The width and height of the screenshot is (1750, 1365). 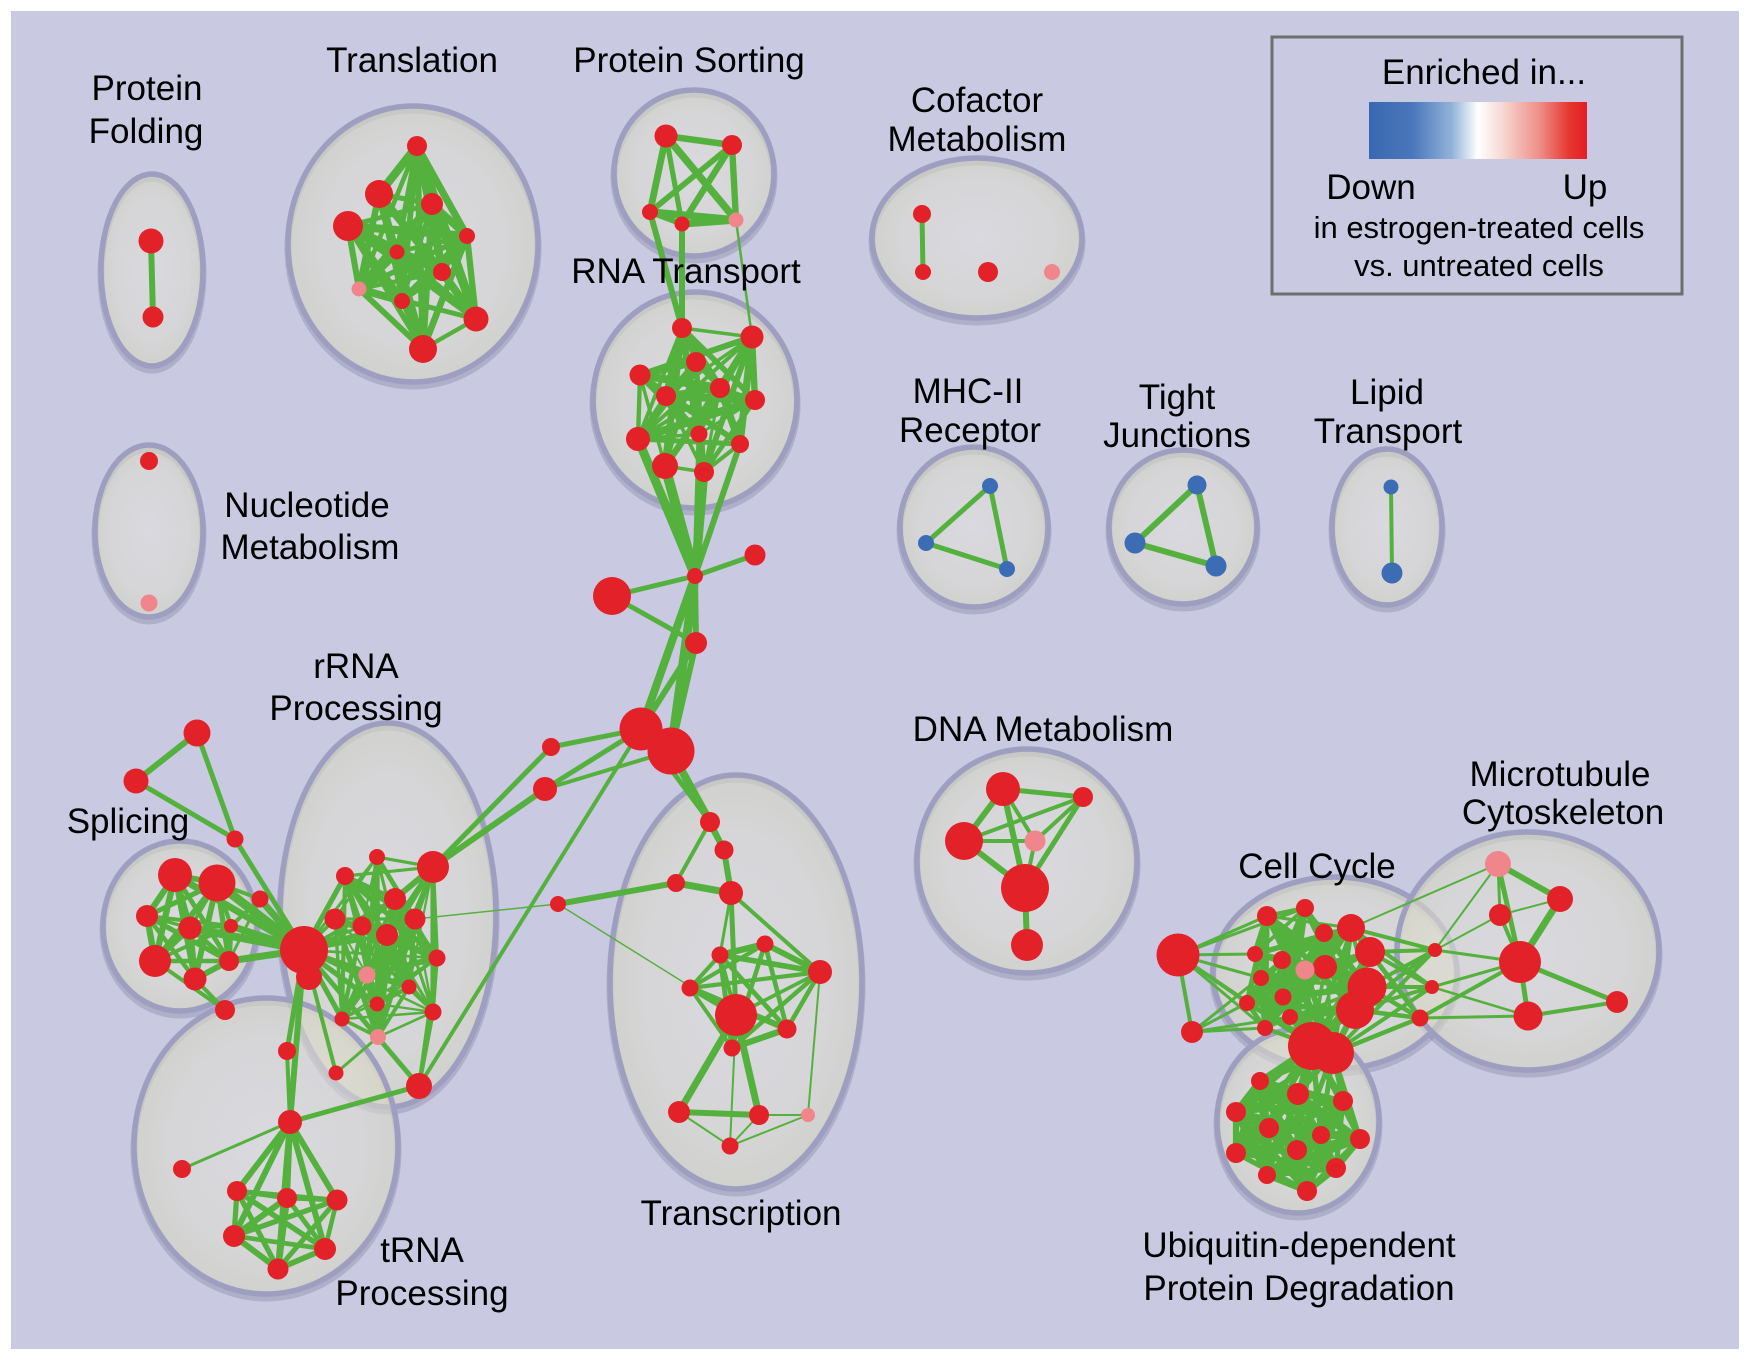 What do you see at coordinates (977, 100) in the screenshot?
I see `svg-text: Cofactor` at bounding box center [977, 100].